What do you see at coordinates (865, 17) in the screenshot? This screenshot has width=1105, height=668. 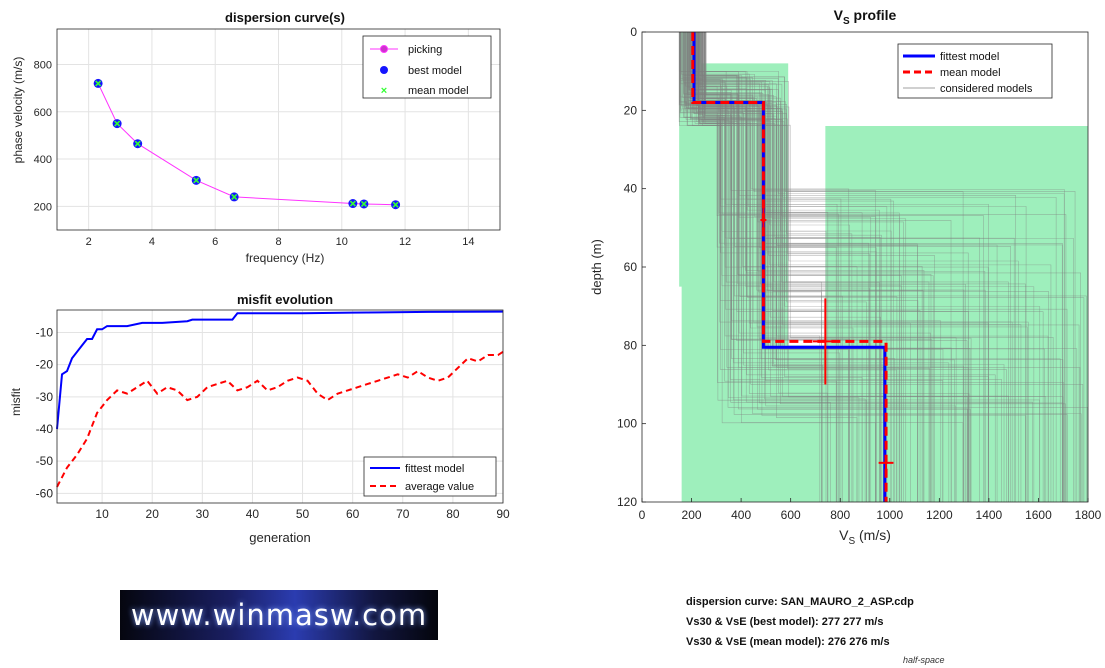 I see `vs-profile-title: VS profile` at bounding box center [865, 17].